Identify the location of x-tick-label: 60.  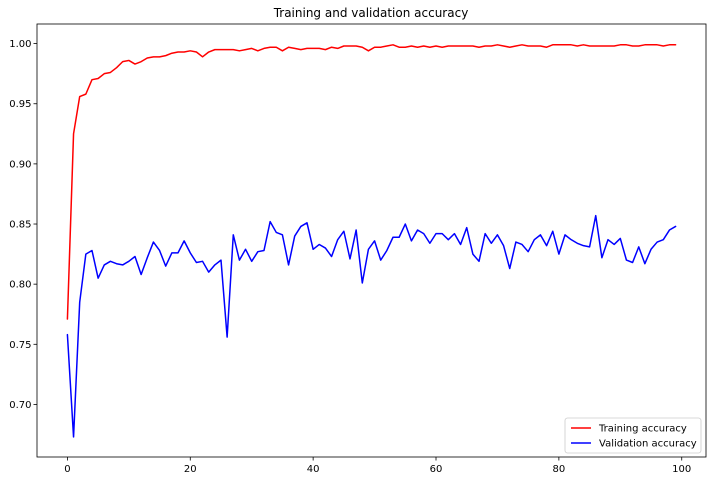
(436, 469).